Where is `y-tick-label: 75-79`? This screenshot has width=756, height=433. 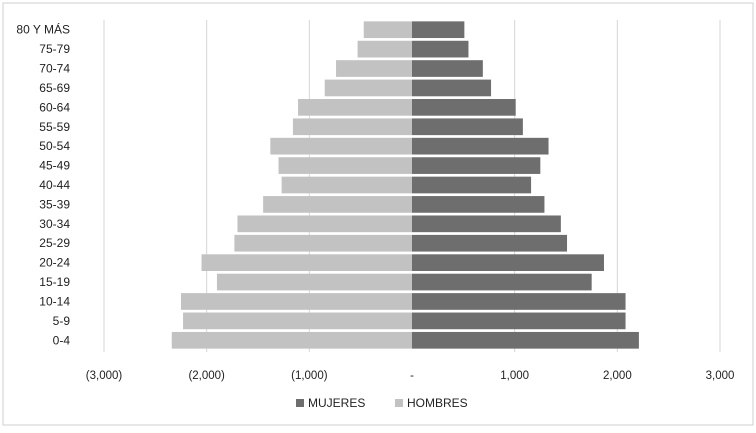 y-tick-label: 75-79 is located at coordinates (54, 49).